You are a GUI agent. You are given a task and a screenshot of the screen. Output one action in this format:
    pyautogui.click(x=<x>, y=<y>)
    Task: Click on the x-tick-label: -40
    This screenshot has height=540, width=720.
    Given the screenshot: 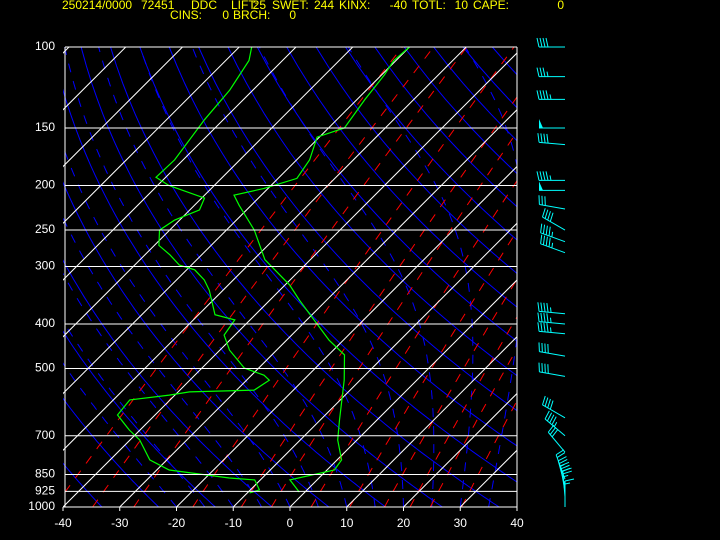 What is the action you would take?
    pyautogui.click(x=63, y=523)
    